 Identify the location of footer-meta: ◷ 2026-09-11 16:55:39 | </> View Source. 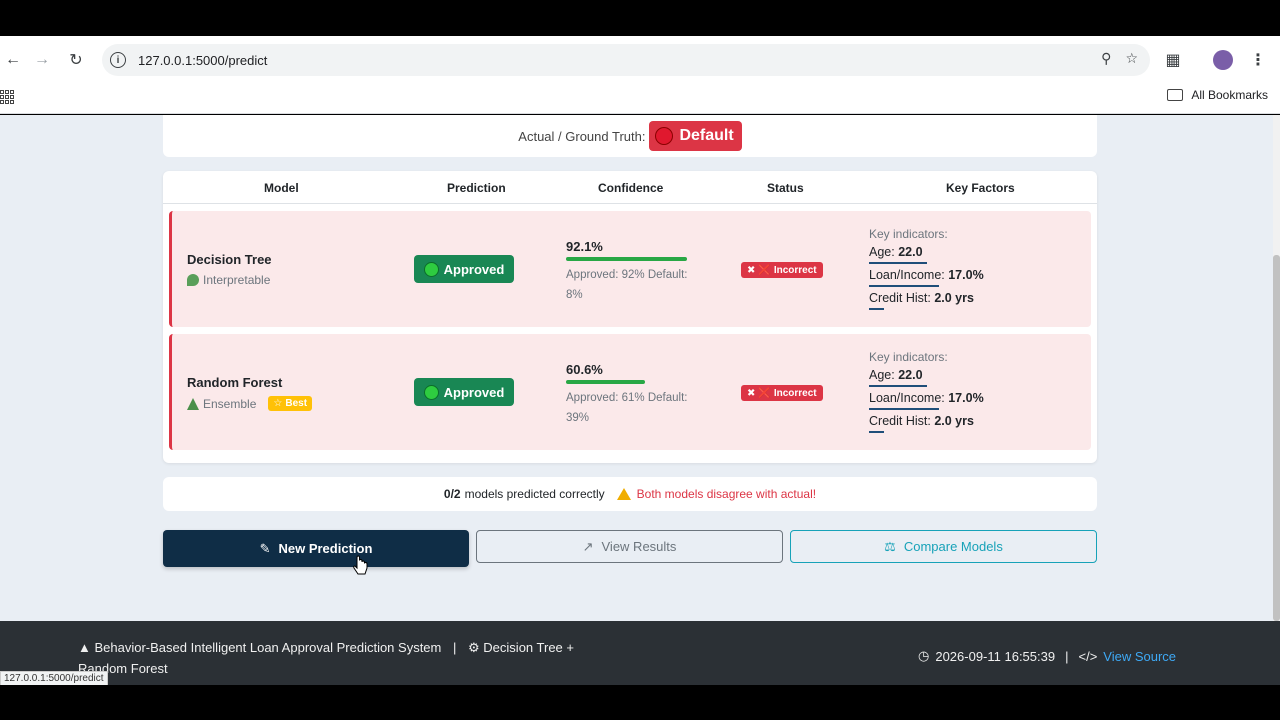
(1047, 656).